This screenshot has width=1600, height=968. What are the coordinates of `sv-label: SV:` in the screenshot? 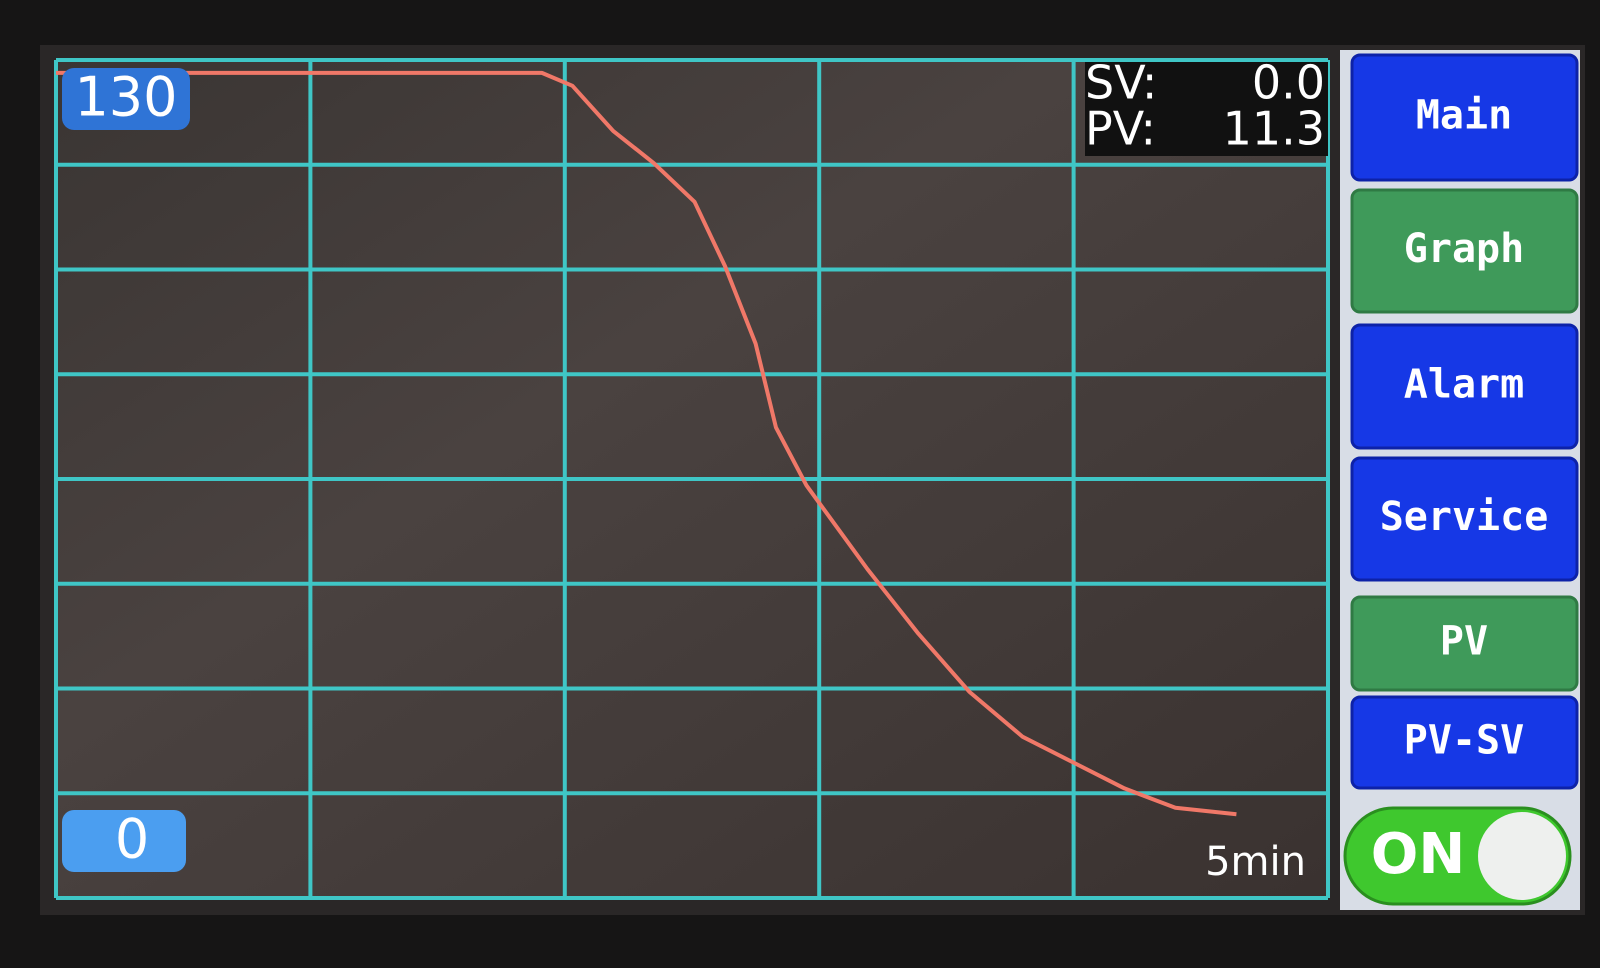 It's located at (1121, 83).